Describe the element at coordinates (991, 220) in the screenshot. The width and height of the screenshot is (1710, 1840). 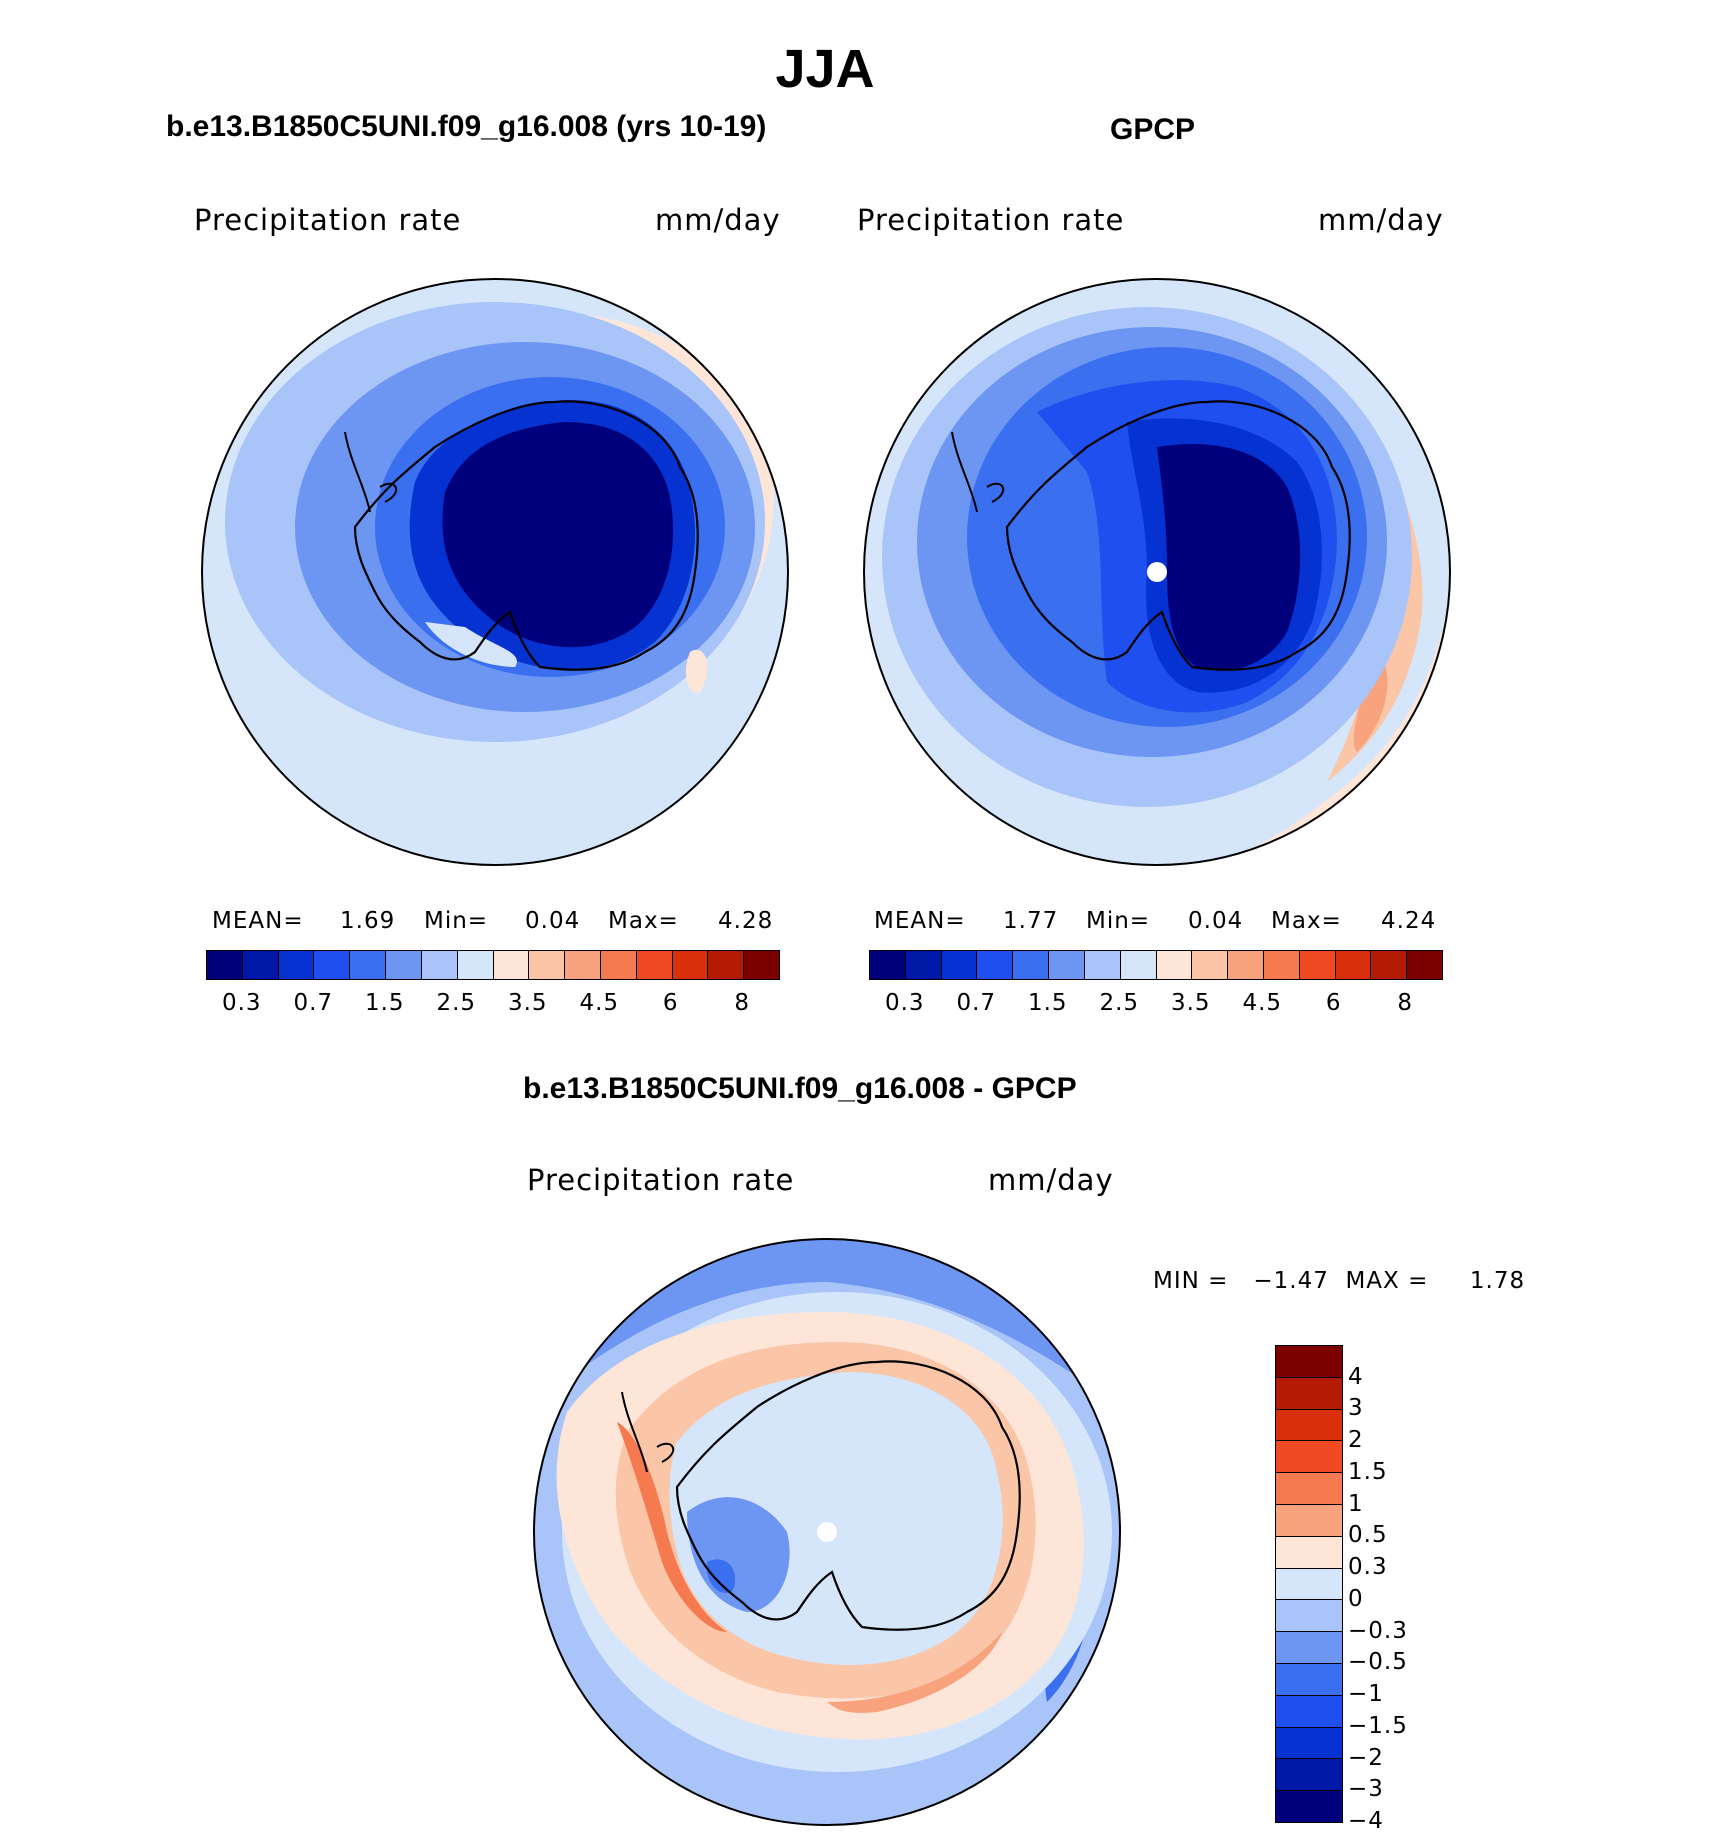
I see `right-variable-label: Precipitation rate` at that location.